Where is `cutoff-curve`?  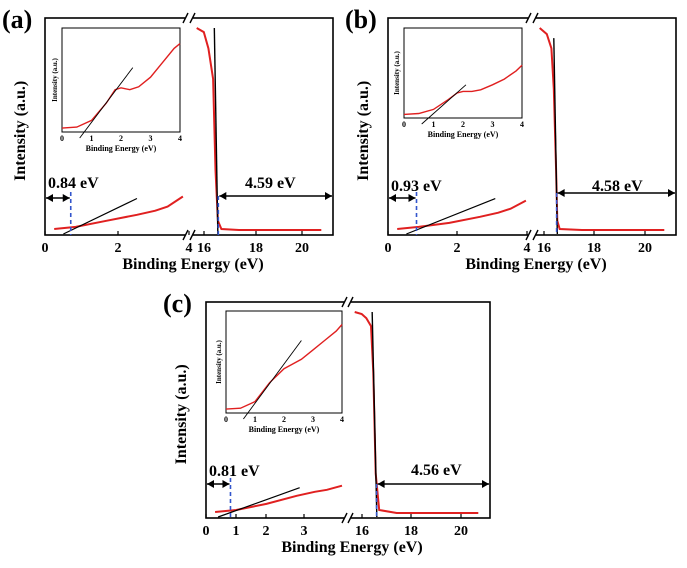 cutoff-curve is located at coordinates (602, 129).